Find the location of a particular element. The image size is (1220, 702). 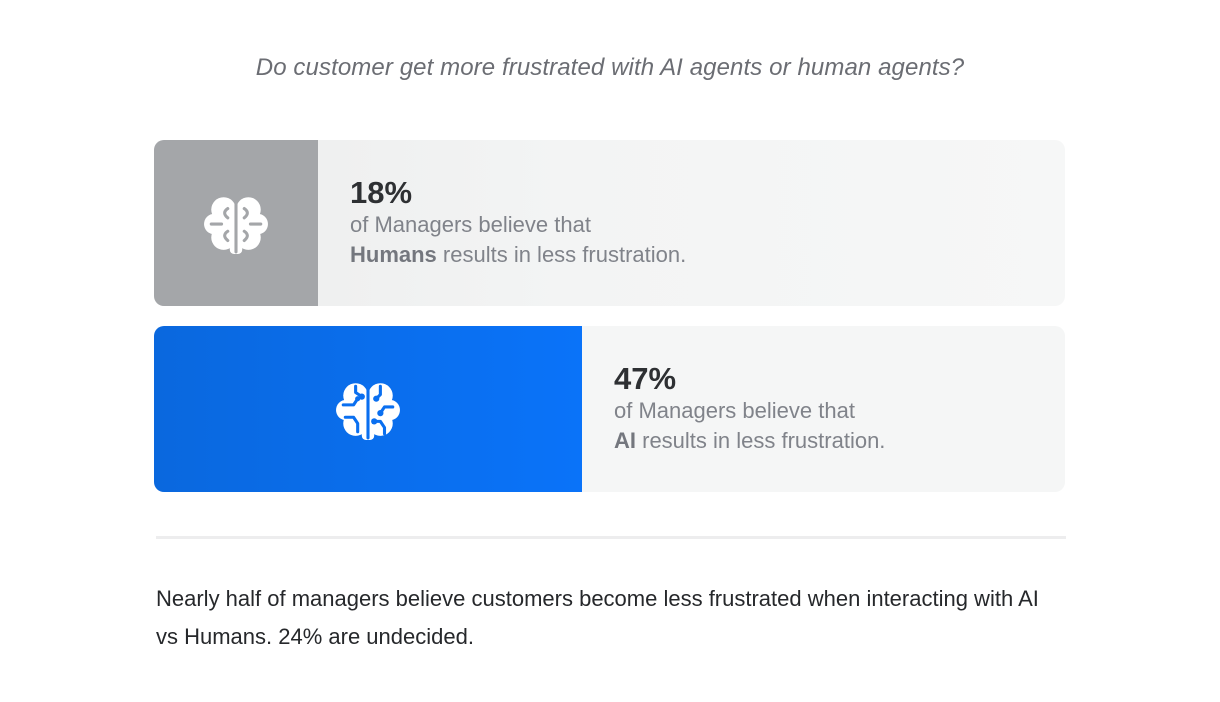

stat-subject: AI is located at coordinates (625, 440).